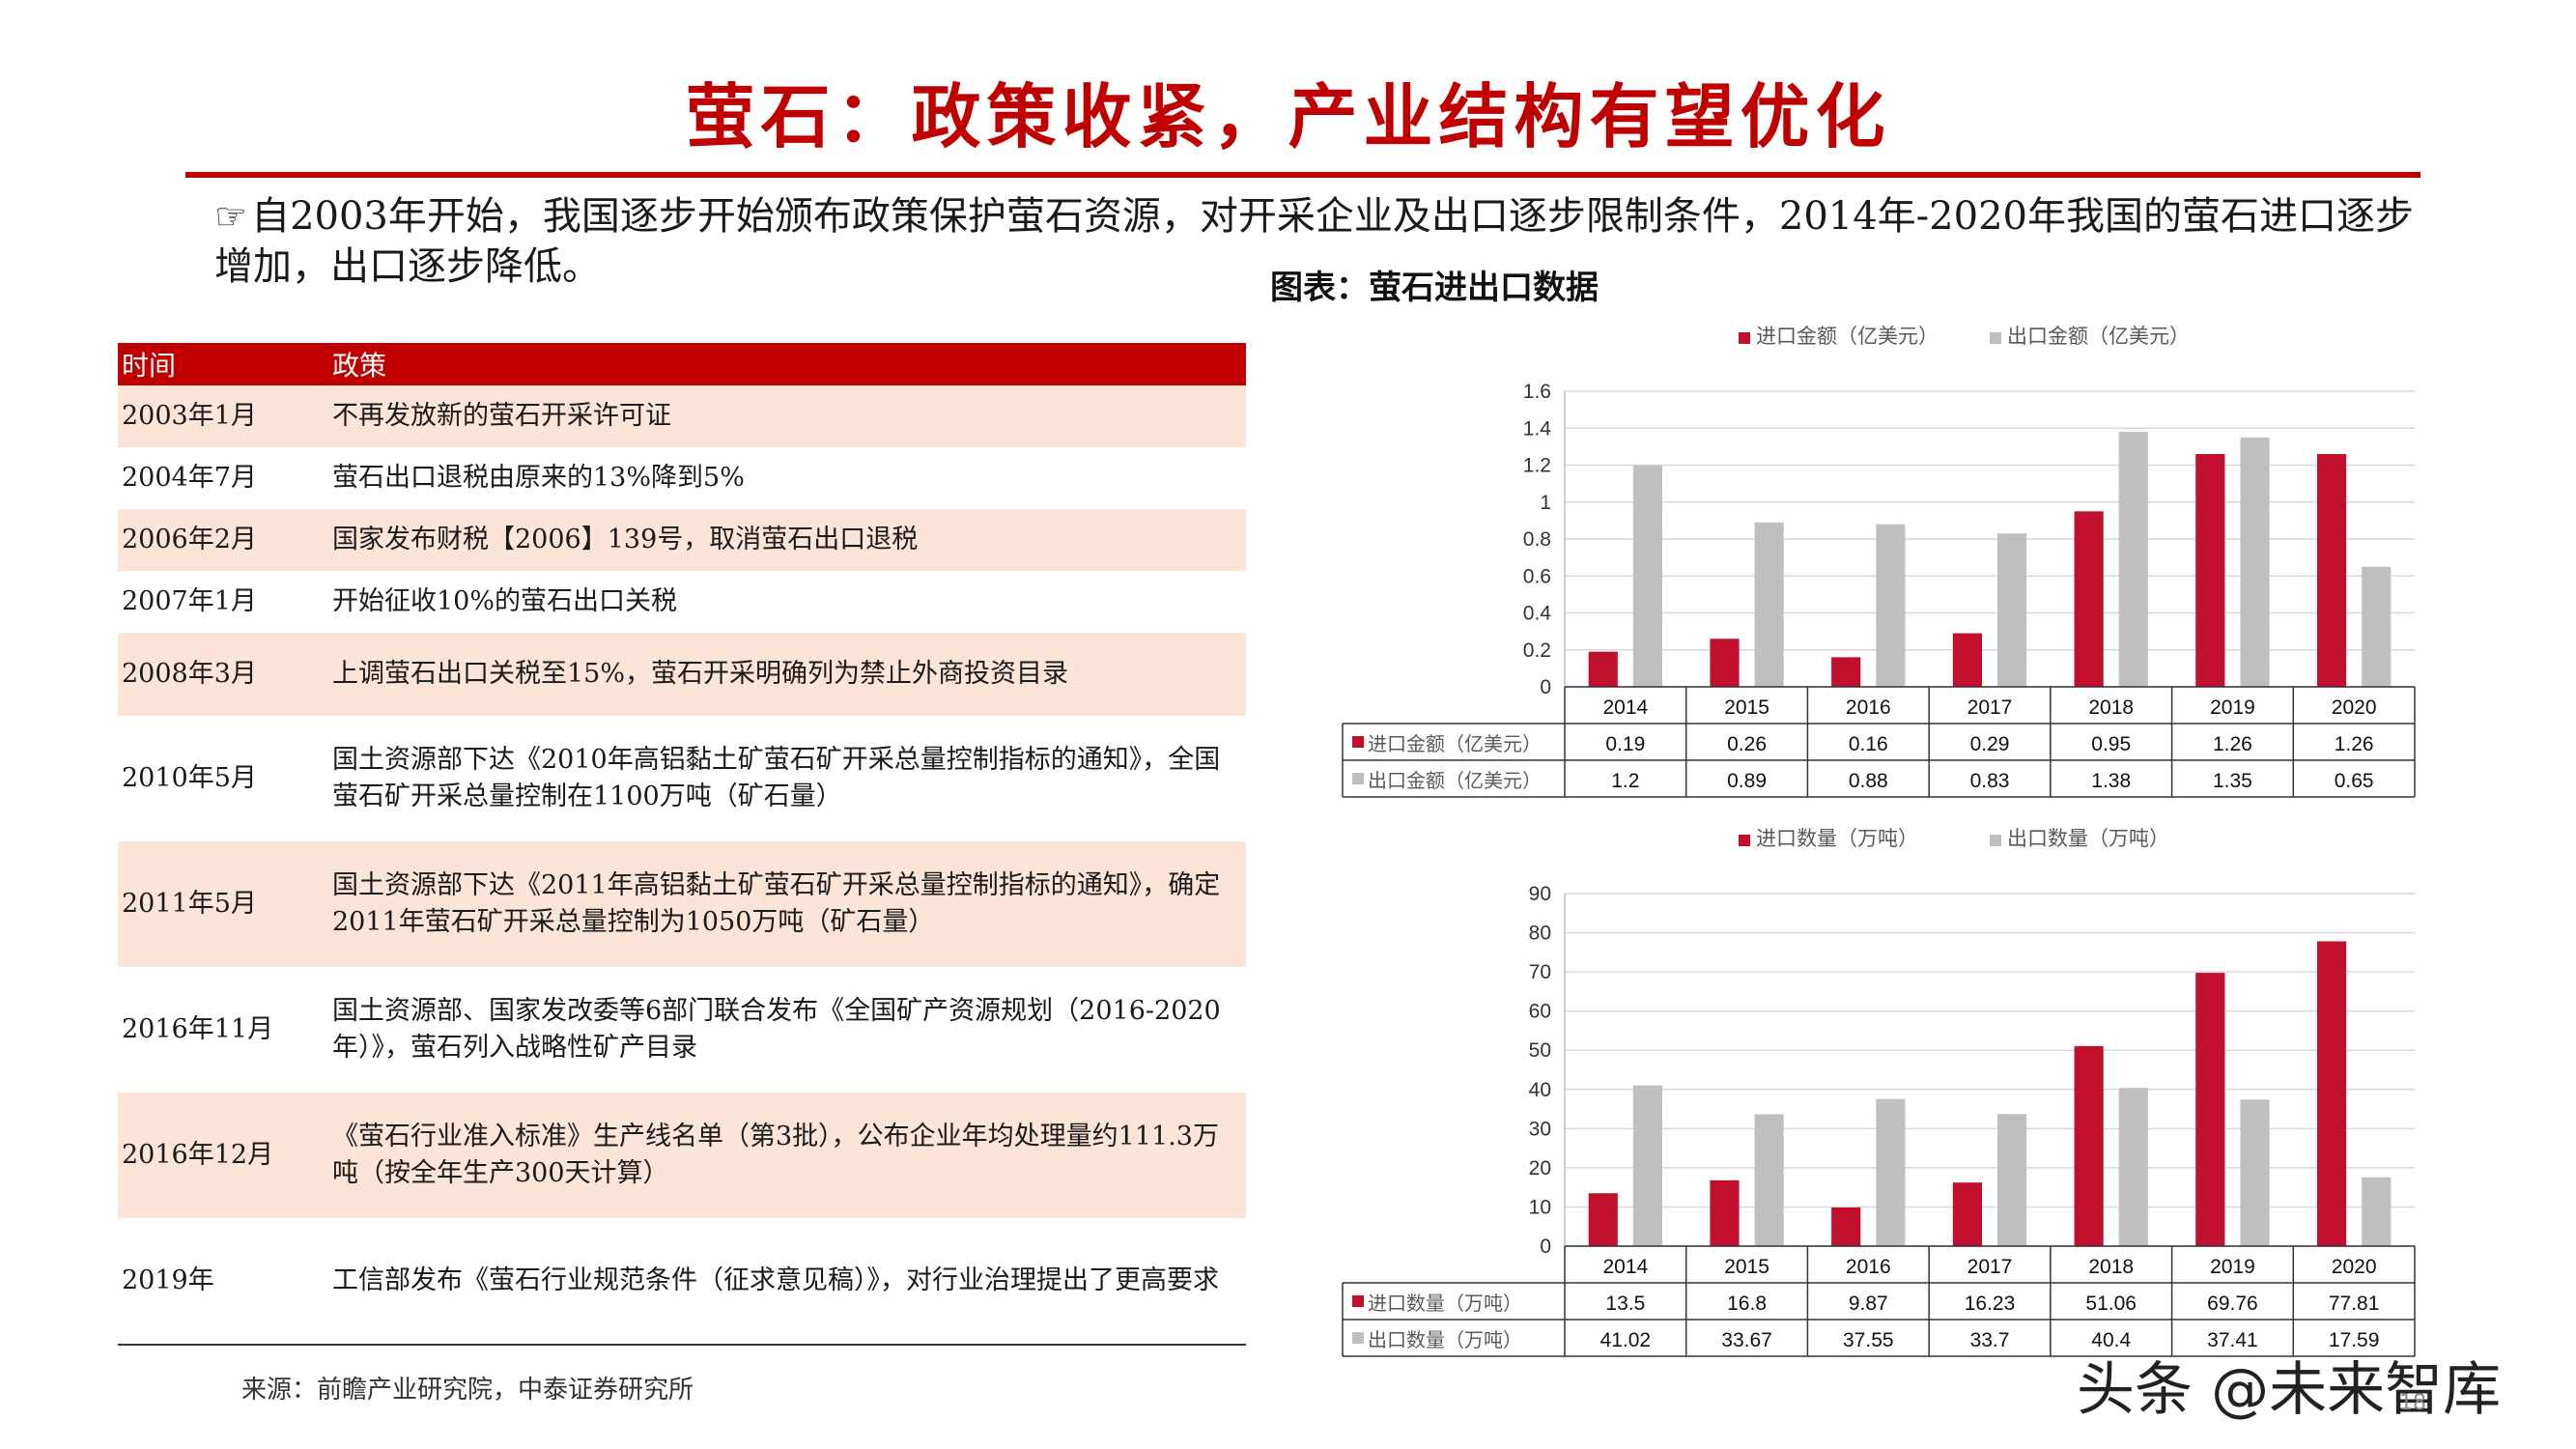 The image size is (2576, 1449). I want to click on y-tick-label: 70, so click(1540, 972).